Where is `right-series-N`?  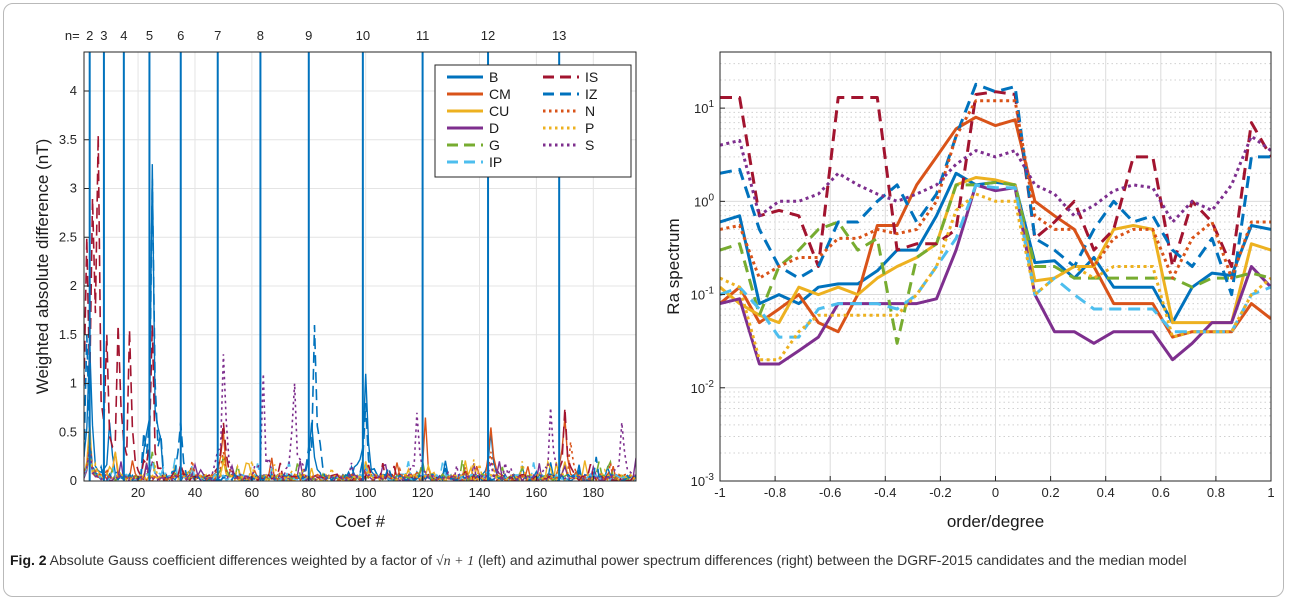 right-series-N is located at coordinates (995, 189).